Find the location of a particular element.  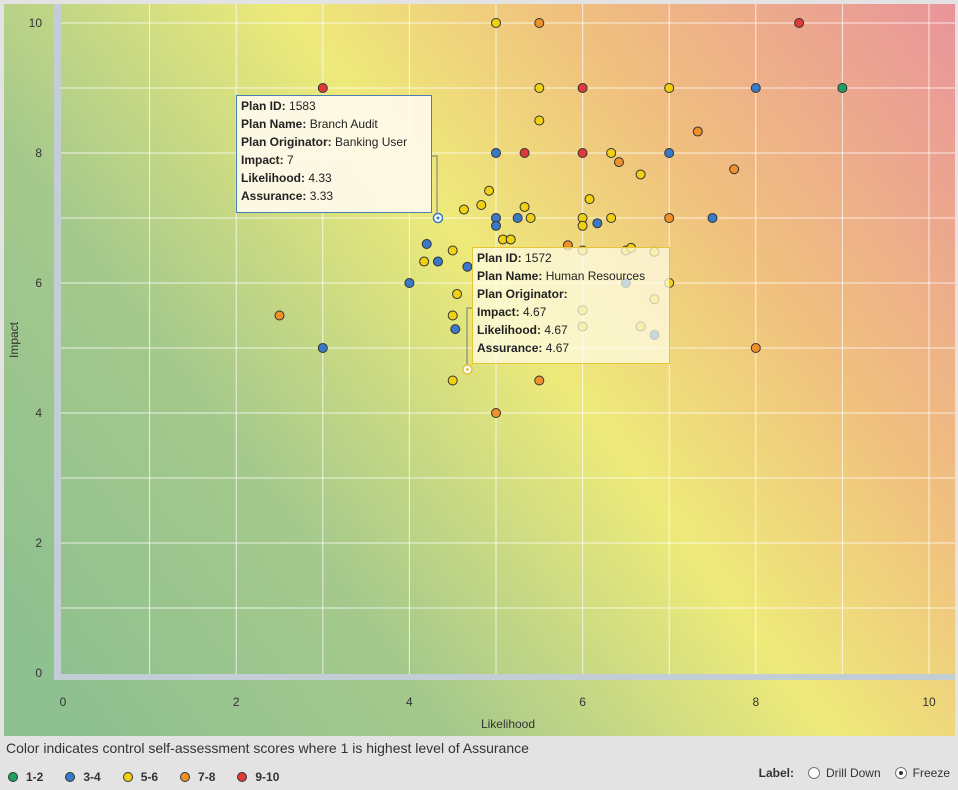

legend-label: 5-6 is located at coordinates (149, 777).